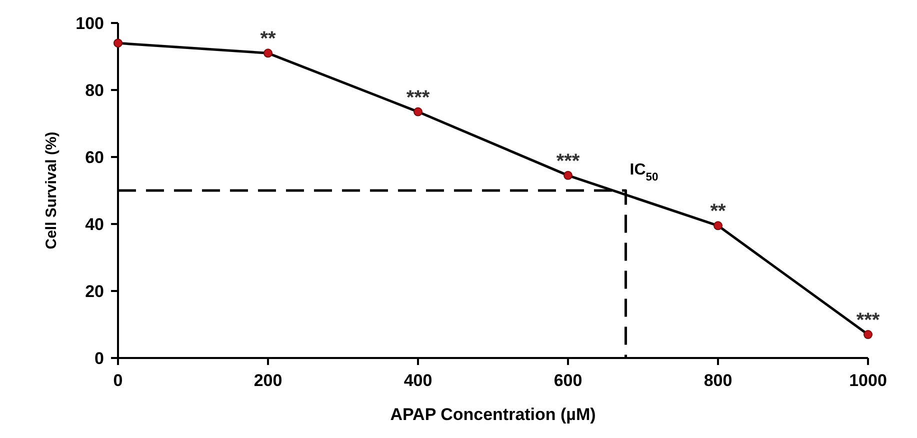 Image resolution: width=917 pixels, height=438 pixels. What do you see at coordinates (118, 380) in the screenshot?
I see `x-tick-label: 0` at bounding box center [118, 380].